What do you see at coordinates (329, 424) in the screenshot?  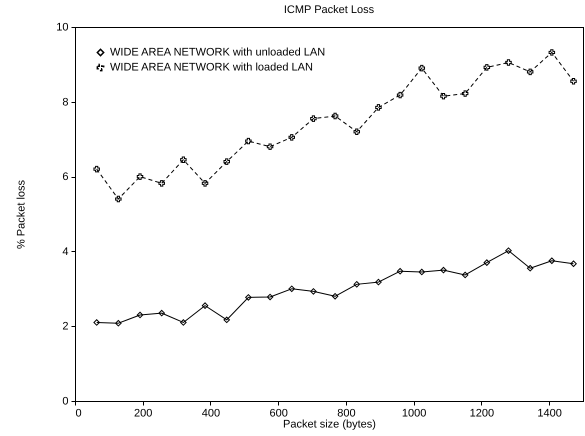 I see `x-axis-title: Packet size (bytes)` at bounding box center [329, 424].